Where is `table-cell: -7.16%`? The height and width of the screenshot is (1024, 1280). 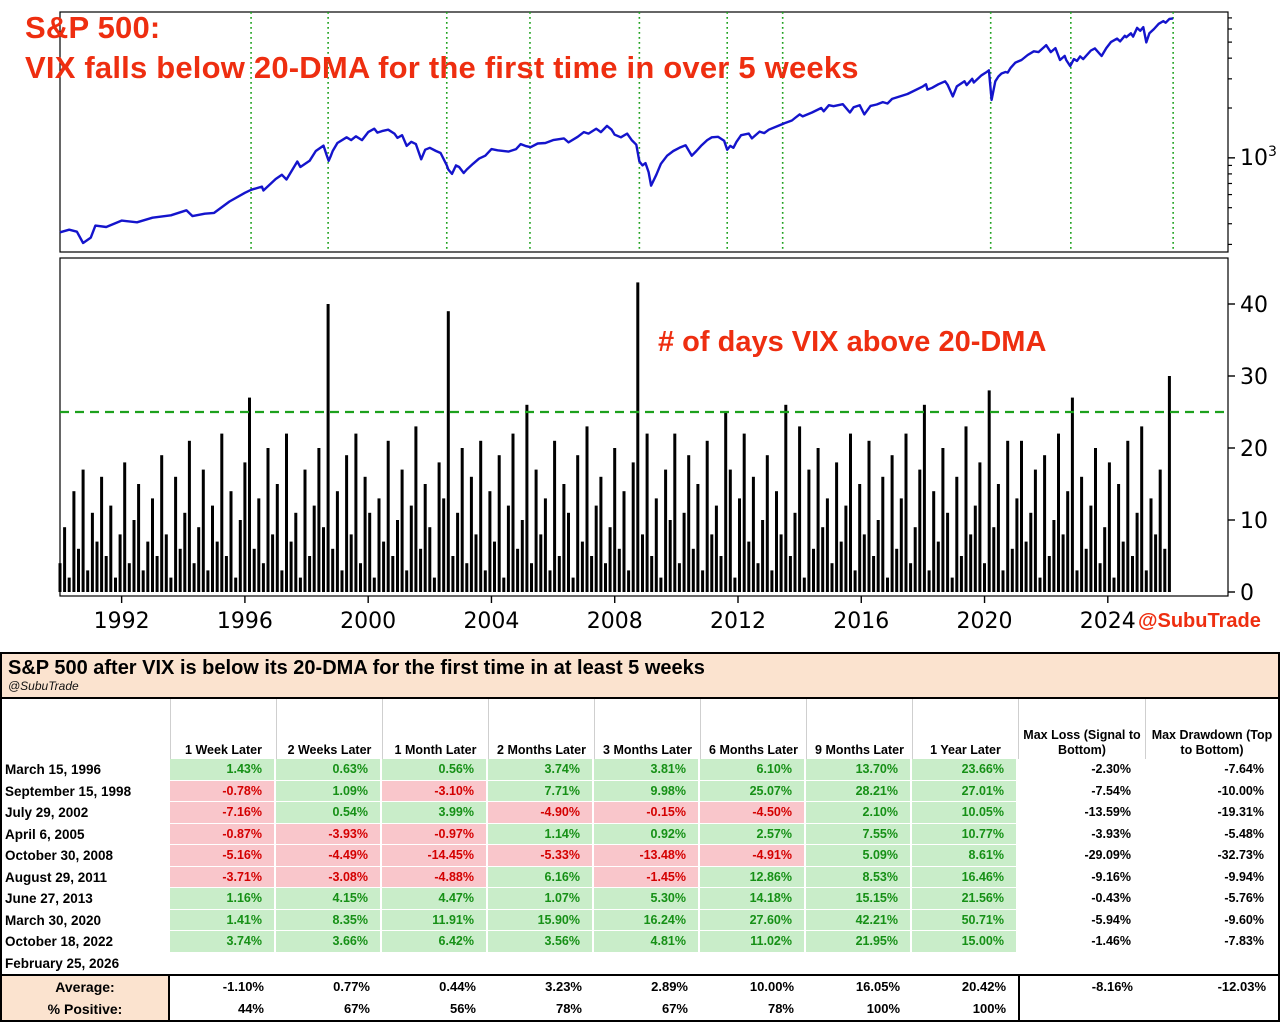 table-cell: -7.16% is located at coordinates (223, 813).